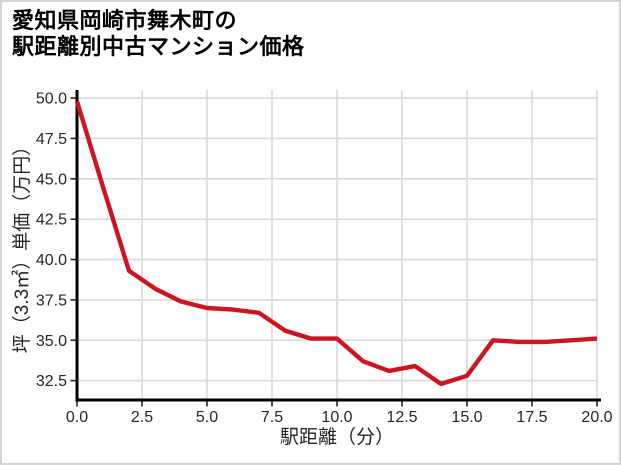 This screenshot has height=465, width=621. I want to click on y-tick-label: 50.0, so click(51, 99).